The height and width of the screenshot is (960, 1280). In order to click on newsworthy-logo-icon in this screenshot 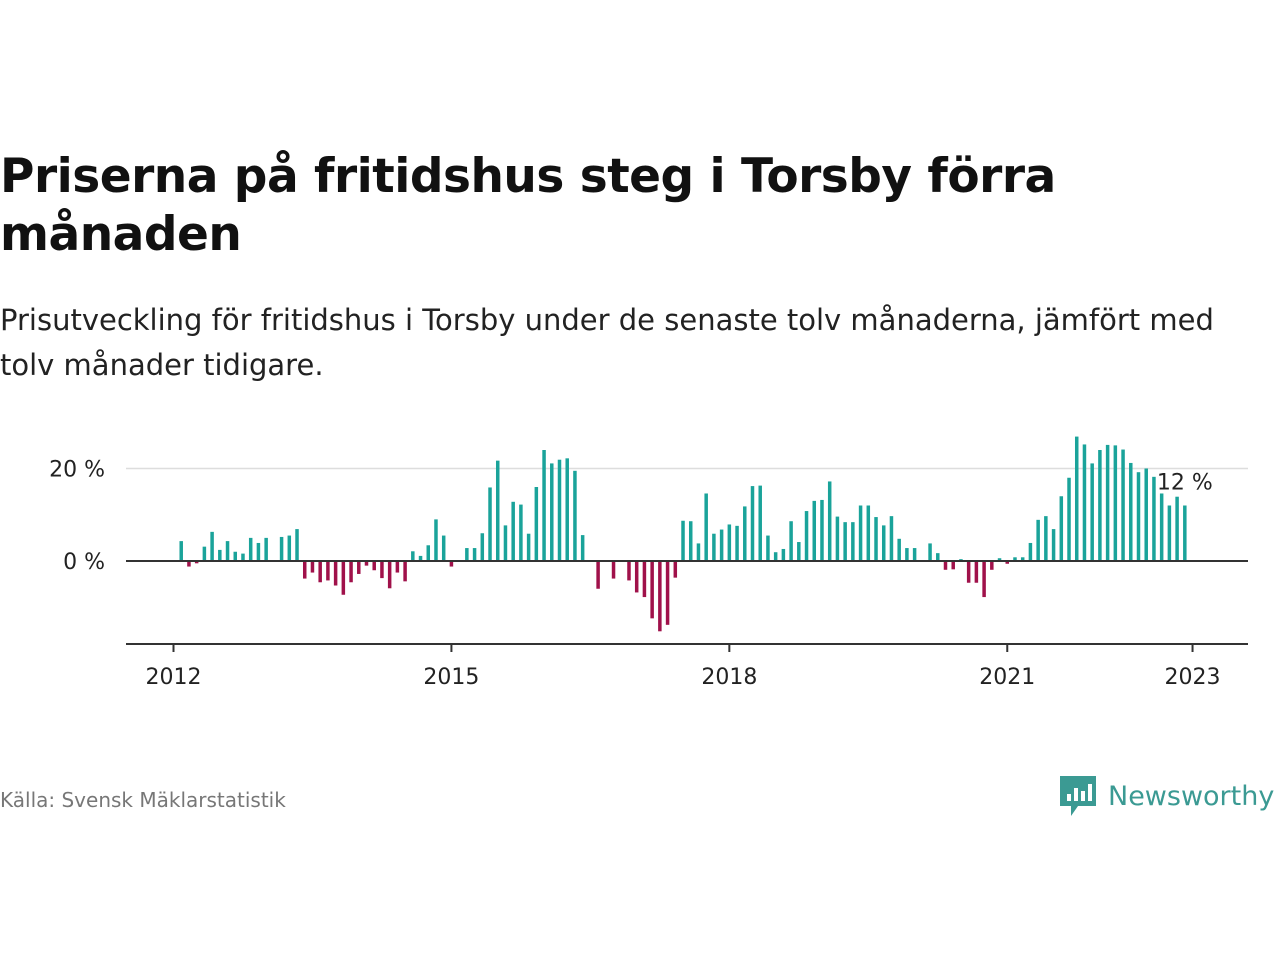, I will do `click(1078, 796)`.